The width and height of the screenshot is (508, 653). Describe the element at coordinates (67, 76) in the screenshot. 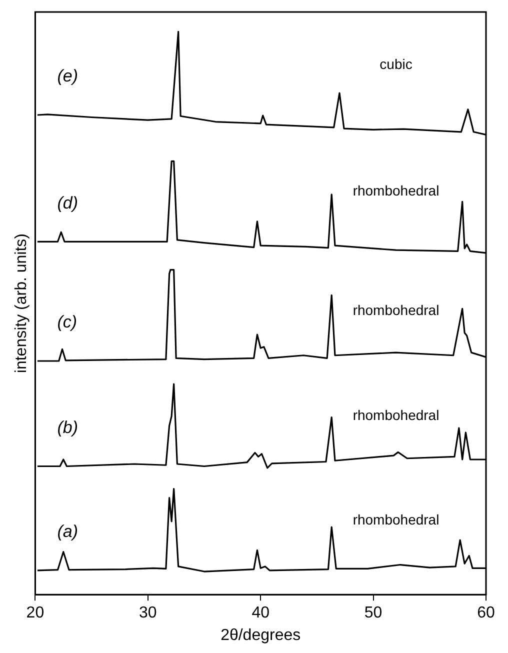

I see `series-label: (e)` at that location.